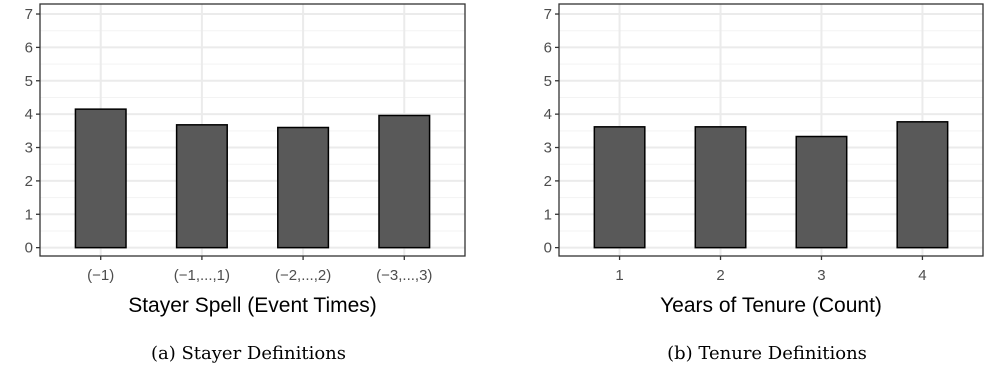  What do you see at coordinates (548, 148) in the screenshot?
I see `chart-1-y-tick-label: 3` at bounding box center [548, 148].